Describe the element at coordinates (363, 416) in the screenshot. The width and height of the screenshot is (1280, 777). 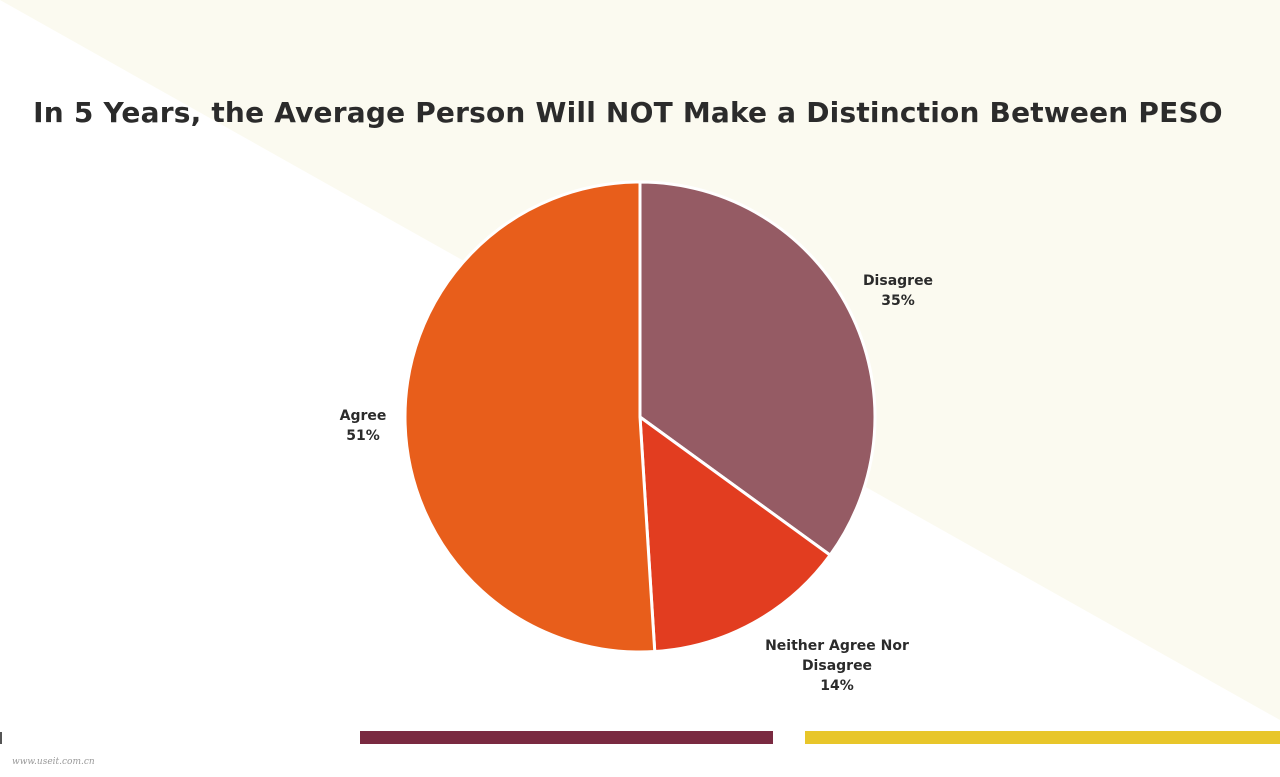
I see `slice-name-agree: Agree` at that location.